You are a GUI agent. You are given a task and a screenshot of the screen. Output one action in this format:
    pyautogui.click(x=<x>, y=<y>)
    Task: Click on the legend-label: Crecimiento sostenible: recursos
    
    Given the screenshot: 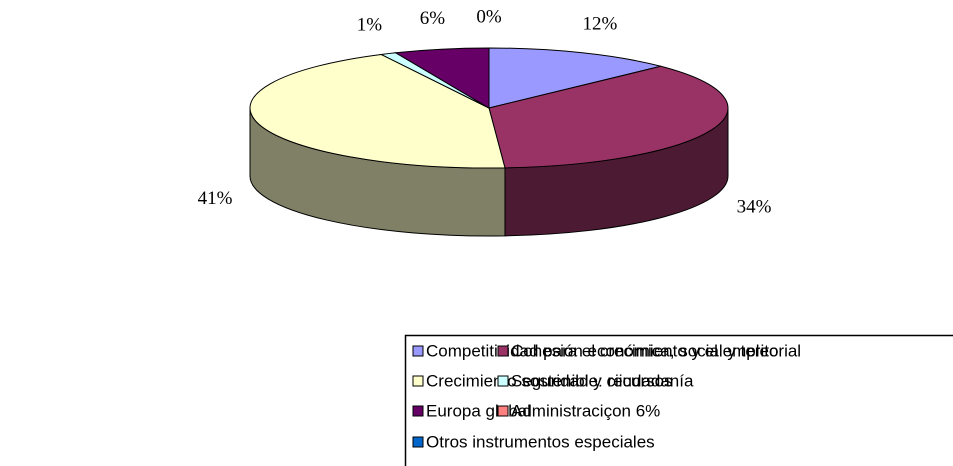 What is the action you would take?
    pyautogui.click(x=549, y=380)
    